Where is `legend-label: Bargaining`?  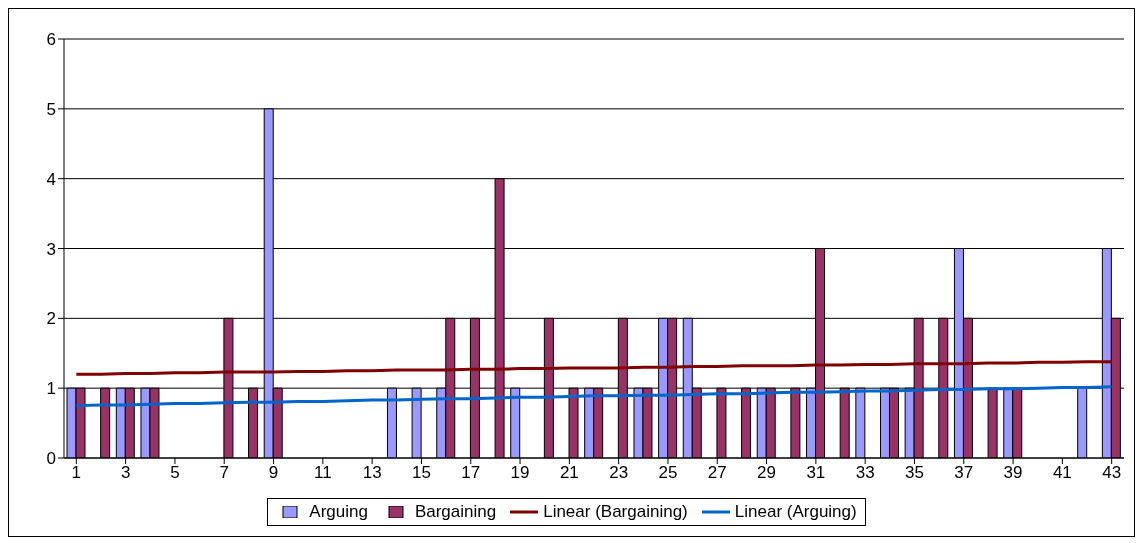
legend-label: Bargaining is located at coordinates (455, 512).